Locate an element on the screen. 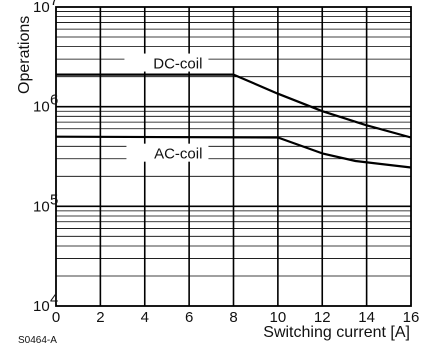  x-axis-title: Switching current [A] is located at coordinates (336, 332).